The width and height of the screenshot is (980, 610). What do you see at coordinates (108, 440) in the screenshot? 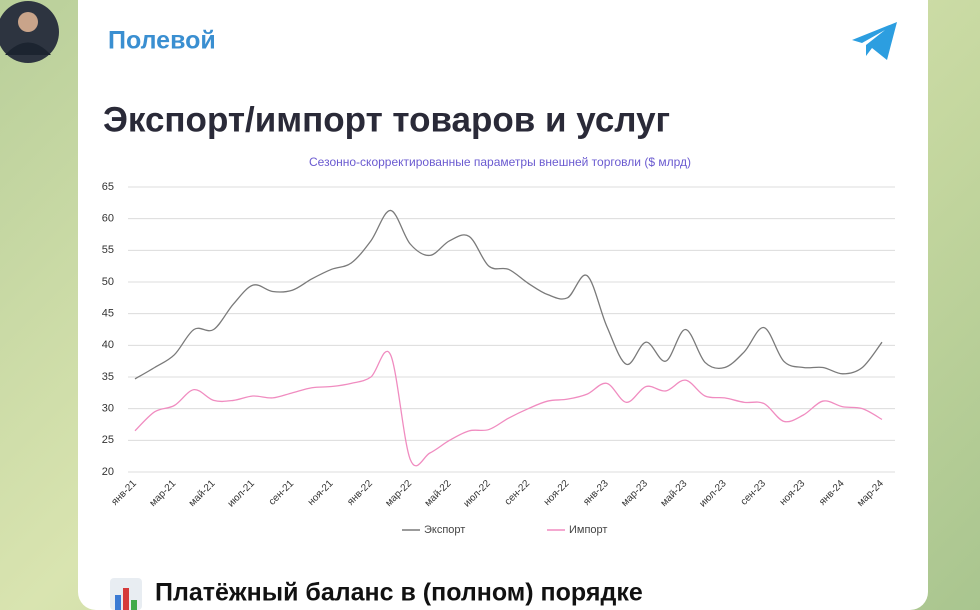
I see `y-tick-label: 25` at bounding box center [108, 440].